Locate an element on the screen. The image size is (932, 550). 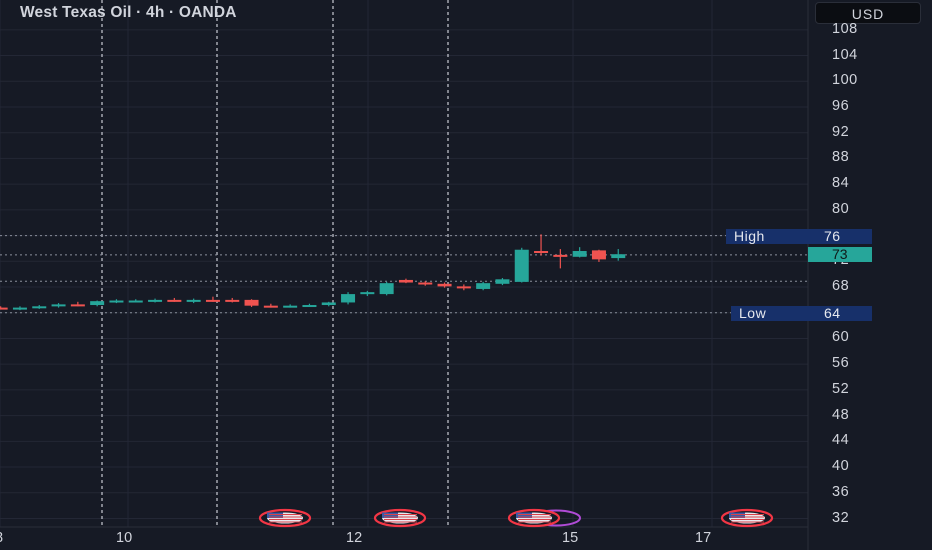
low-label-value: 64 is located at coordinates (832, 312).